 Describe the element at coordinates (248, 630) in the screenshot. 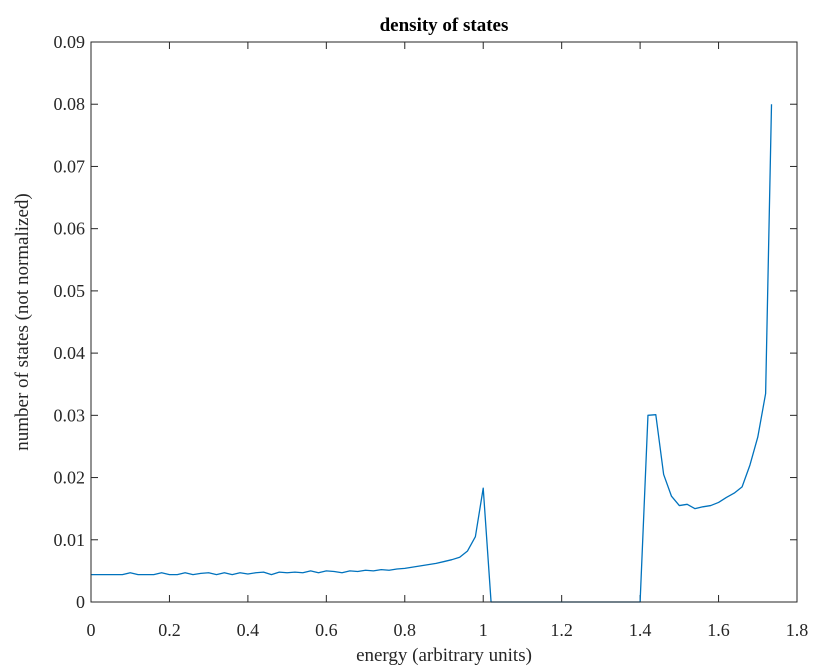

I see `x-tick-label: 0.4` at that location.